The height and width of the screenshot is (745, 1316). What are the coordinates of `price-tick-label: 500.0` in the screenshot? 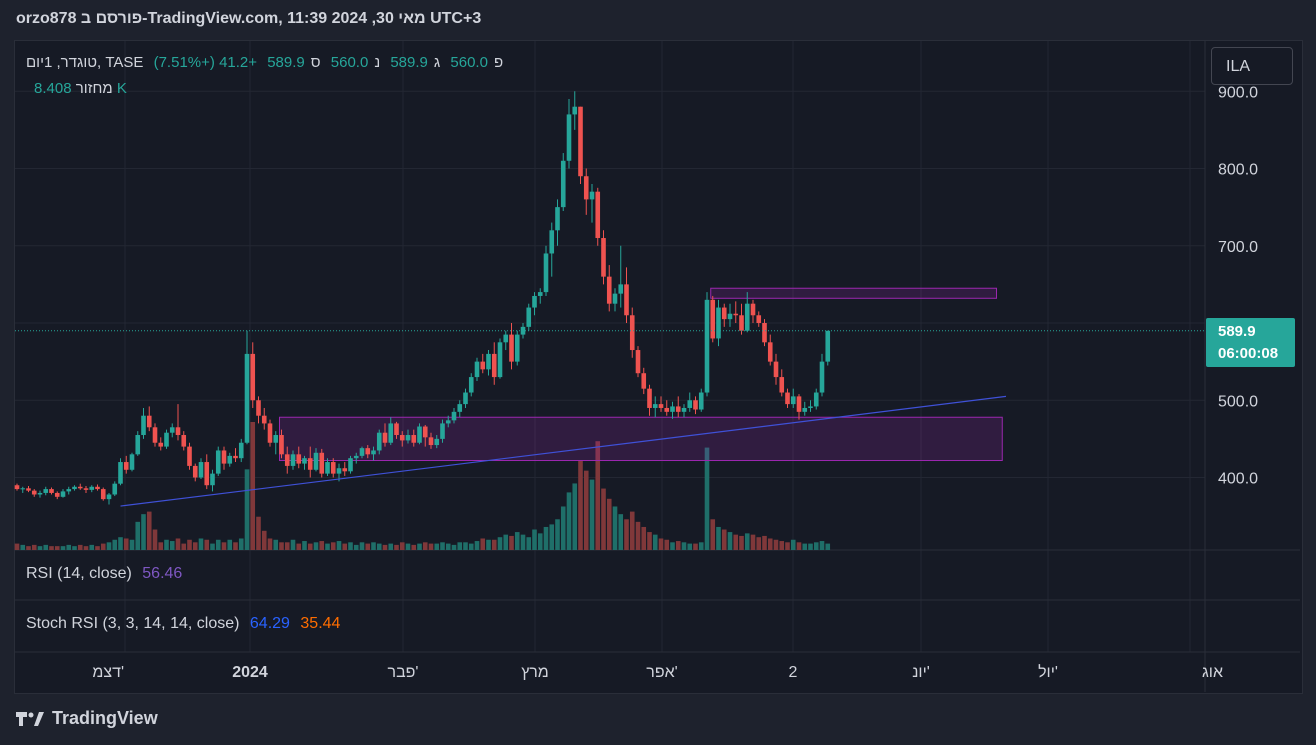 It's located at (1238, 401).